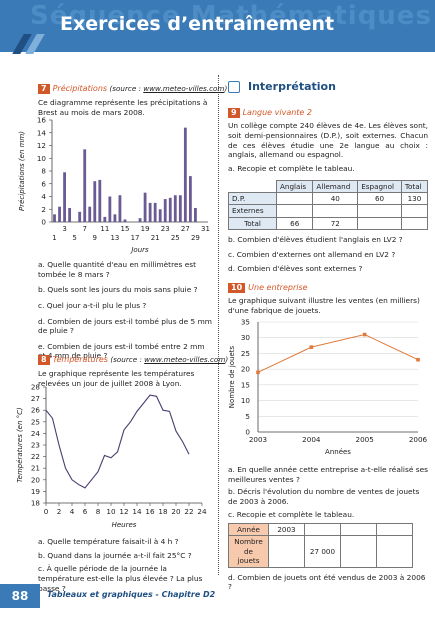 The height and width of the screenshot is (619, 435). What do you see at coordinates (22, 171) in the screenshot?
I see `y-axis-label: Précipitations (en mm)` at bounding box center [22, 171].